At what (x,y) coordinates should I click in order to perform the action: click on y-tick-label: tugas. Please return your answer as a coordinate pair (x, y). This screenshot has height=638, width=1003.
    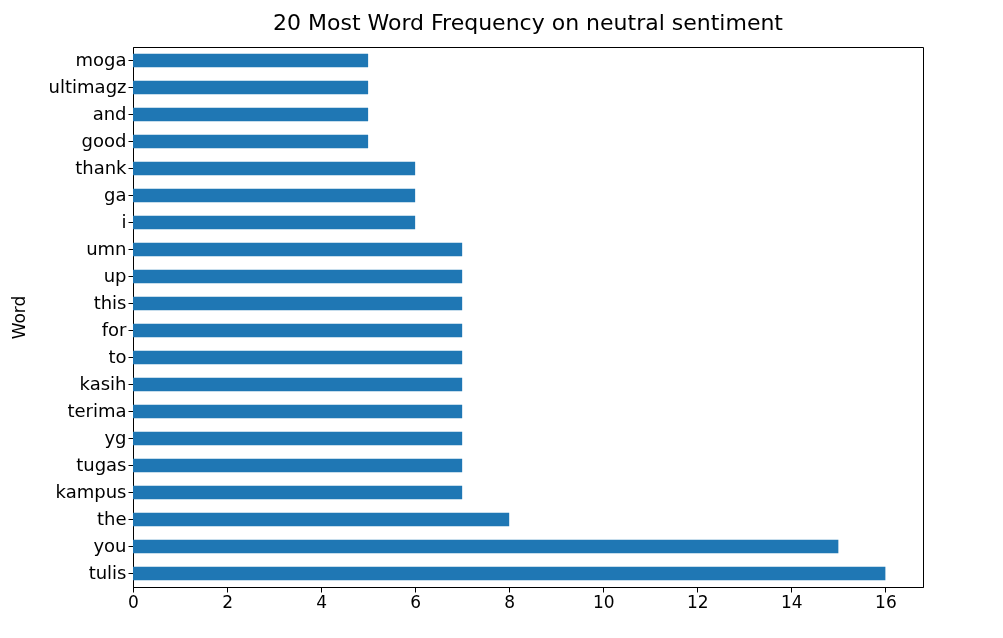
    Looking at the image, I should click on (101, 464).